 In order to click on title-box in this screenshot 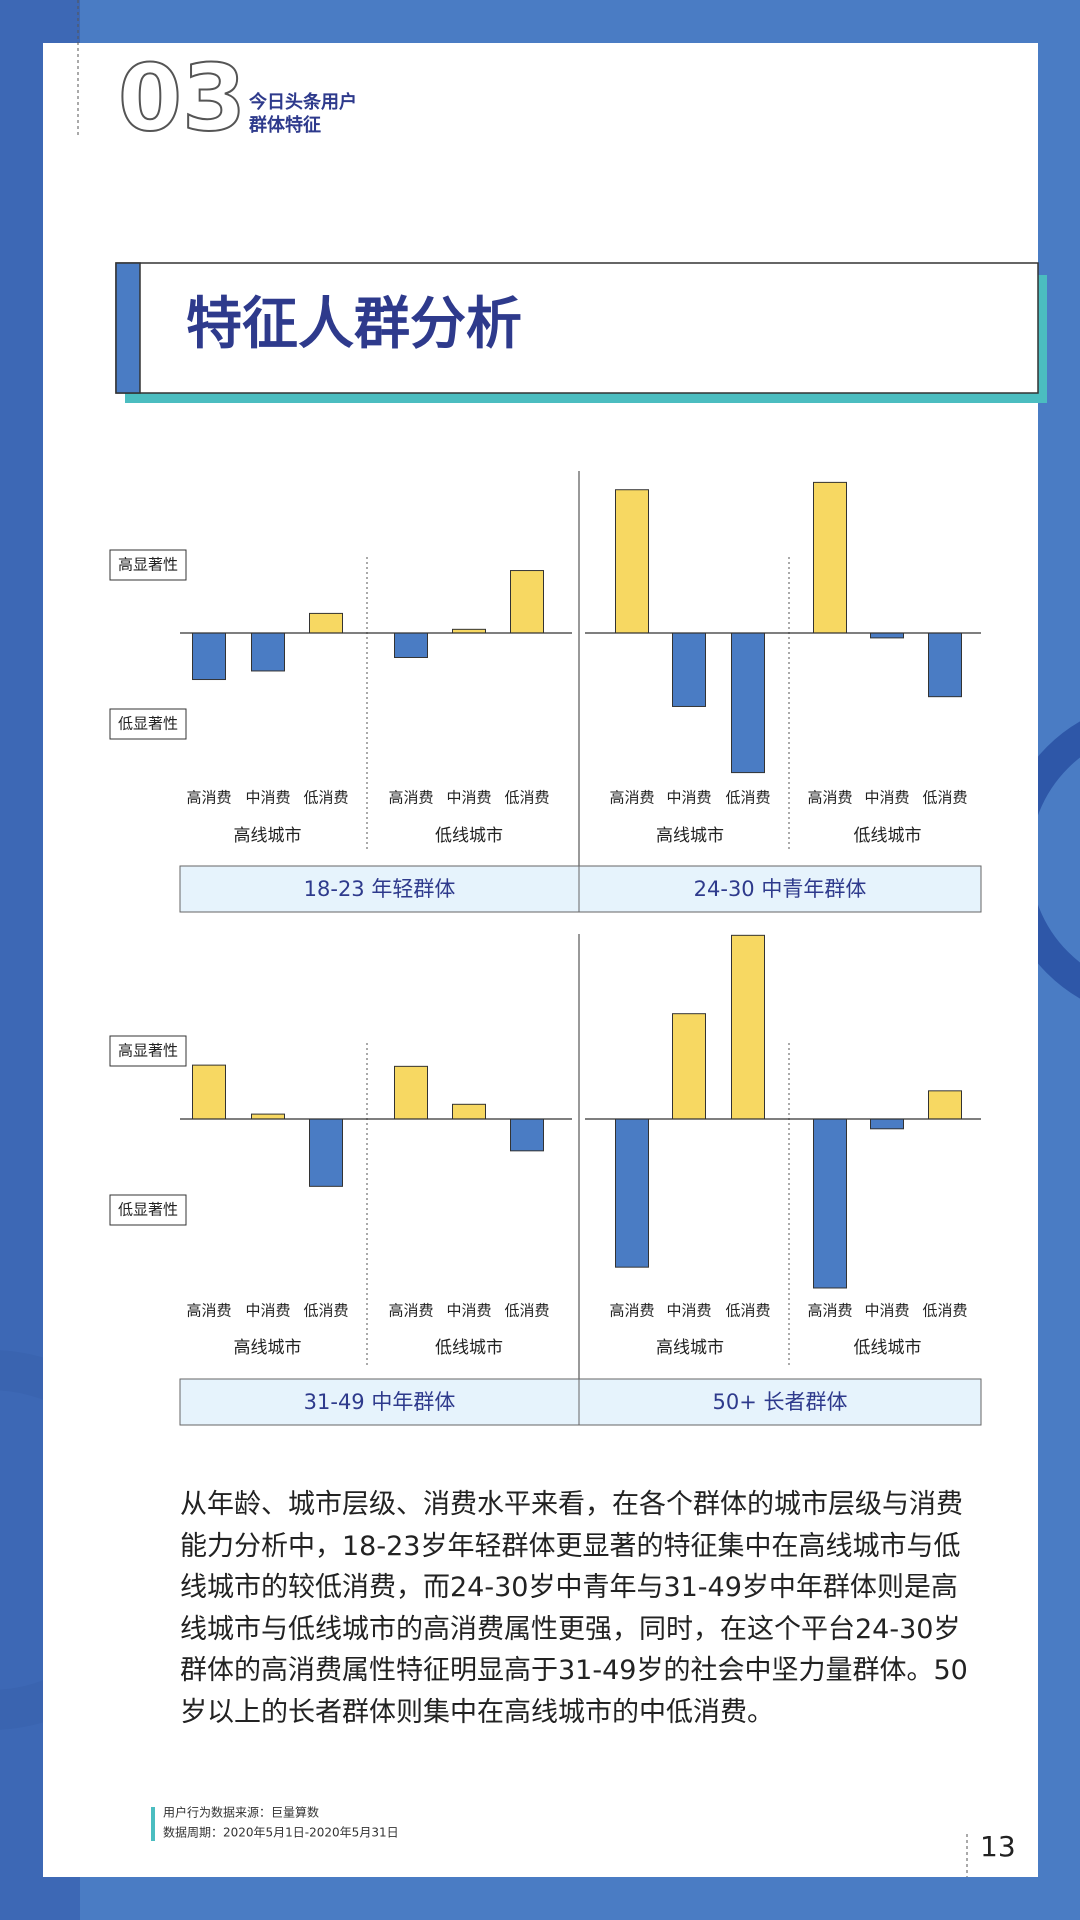, I will do `click(577, 328)`.